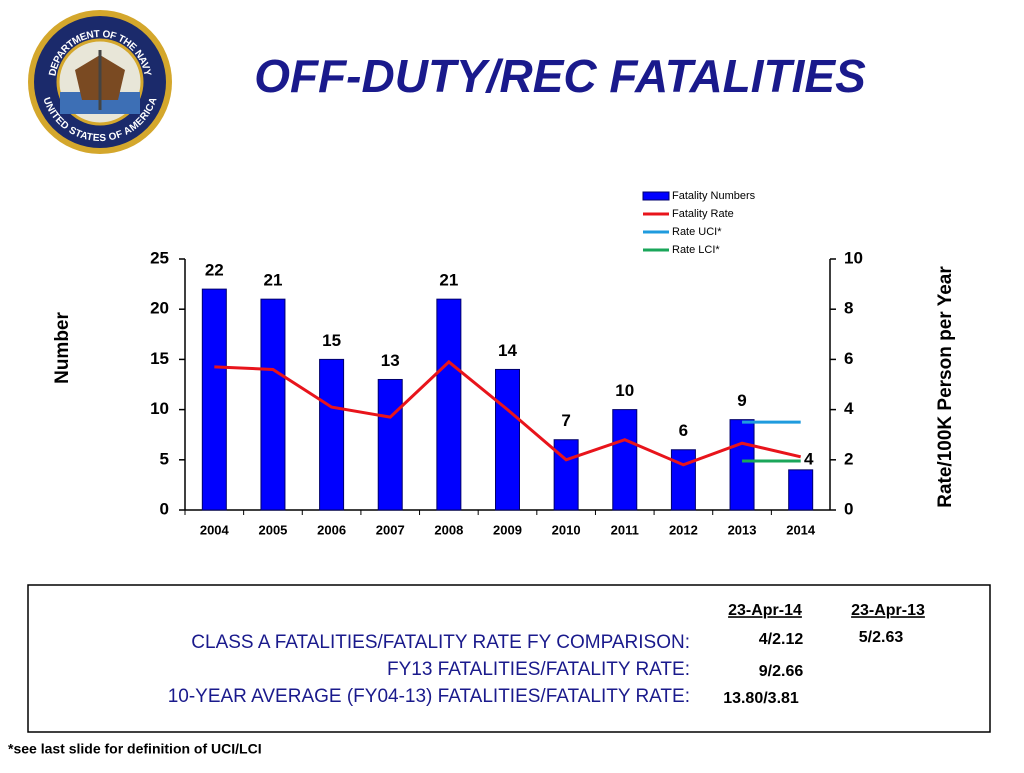 This screenshot has width=1024, height=773. What do you see at coordinates (761, 698) in the screenshot?
I see `row-value: 13.80/3.81` at bounding box center [761, 698].